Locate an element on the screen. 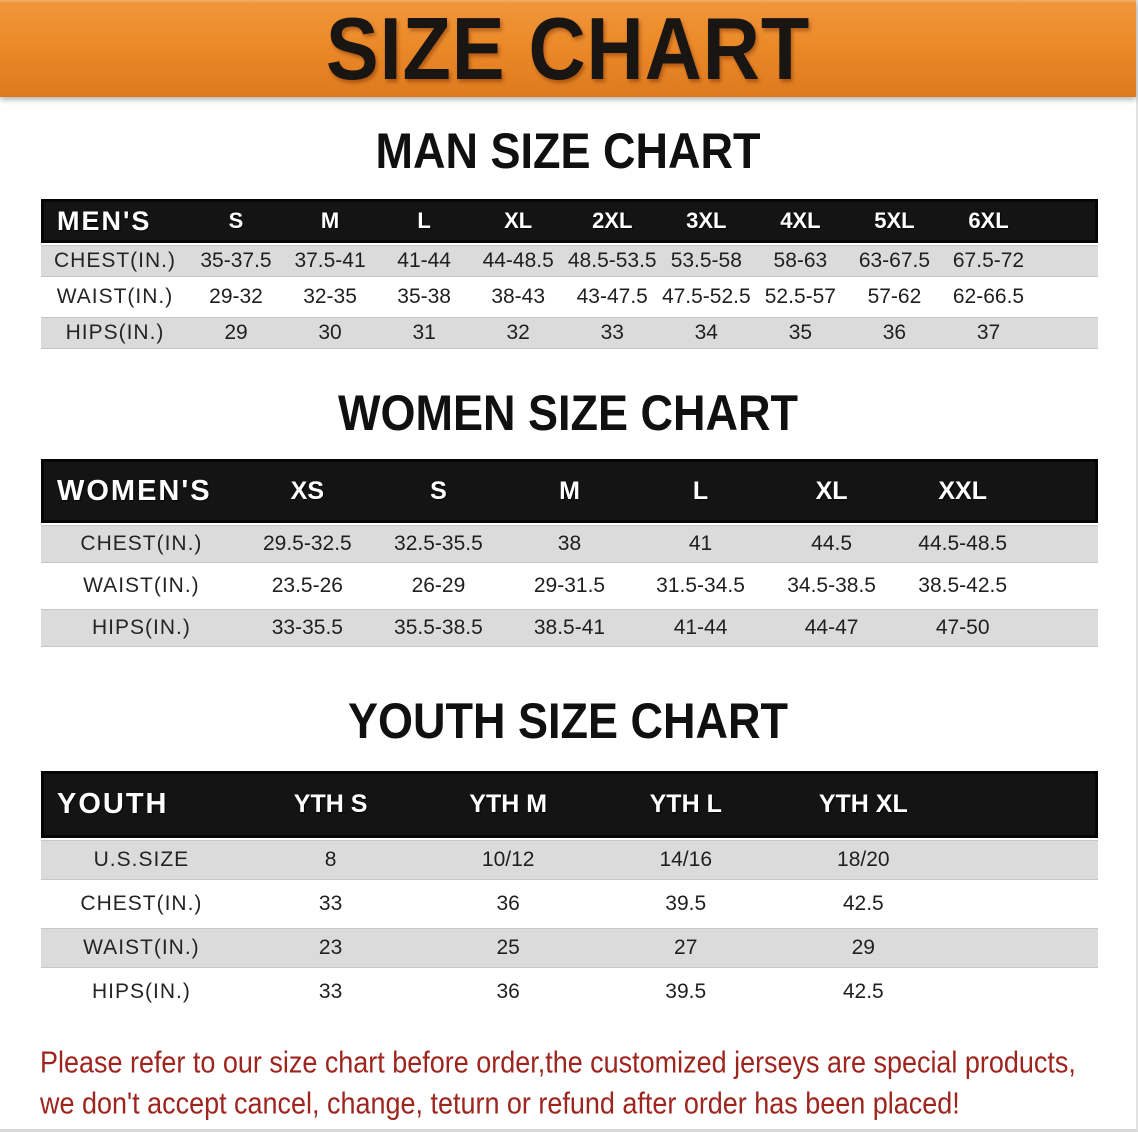 The height and width of the screenshot is (1132, 1138). size-value: 25 is located at coordinates (508, 947).